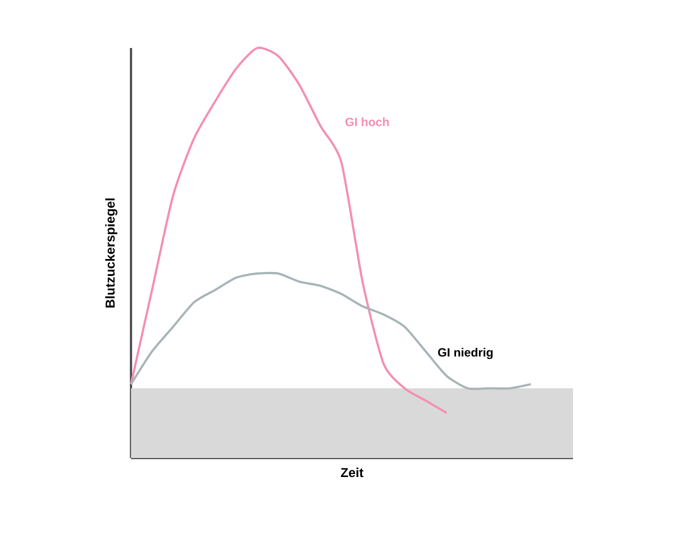  I want to click on y-axis-title: Blutzuckerspiegel, so click(111, 253).